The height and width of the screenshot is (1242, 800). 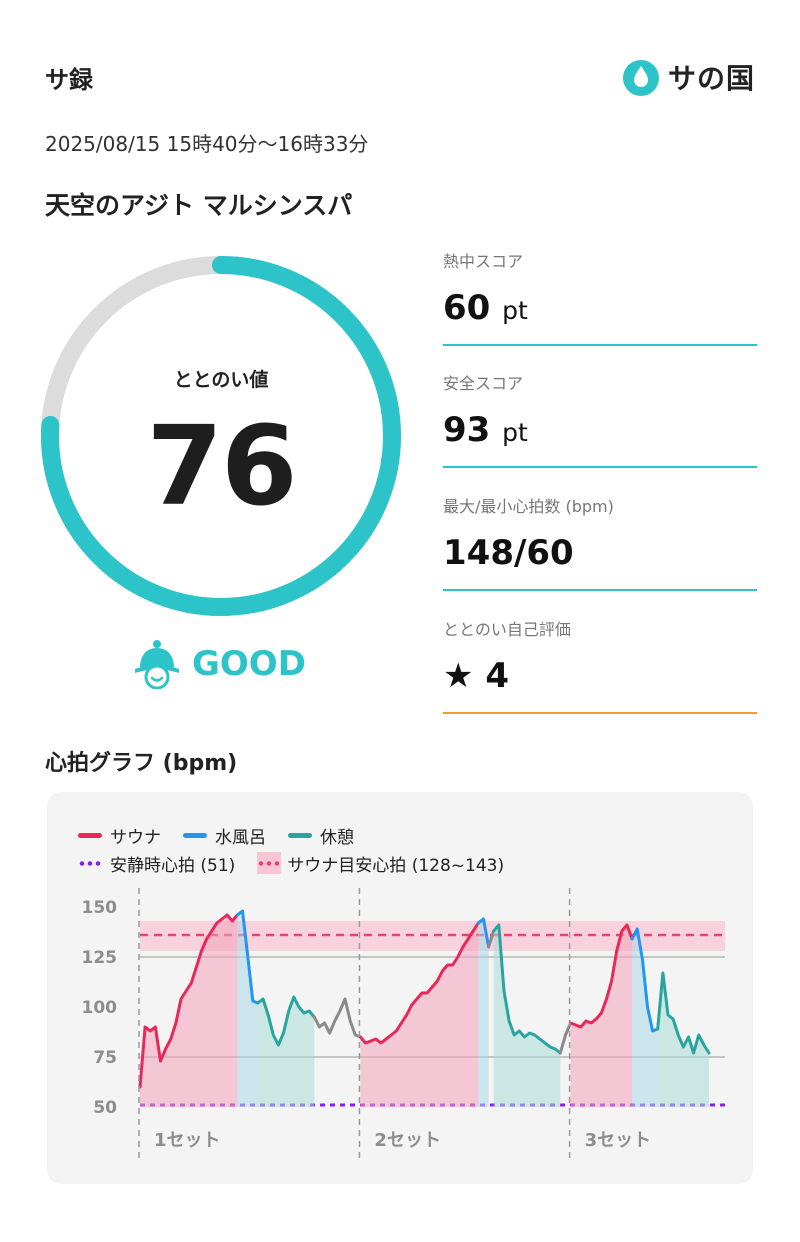 I want to click on legend-label: サウナ, so click(x=135, y=837).